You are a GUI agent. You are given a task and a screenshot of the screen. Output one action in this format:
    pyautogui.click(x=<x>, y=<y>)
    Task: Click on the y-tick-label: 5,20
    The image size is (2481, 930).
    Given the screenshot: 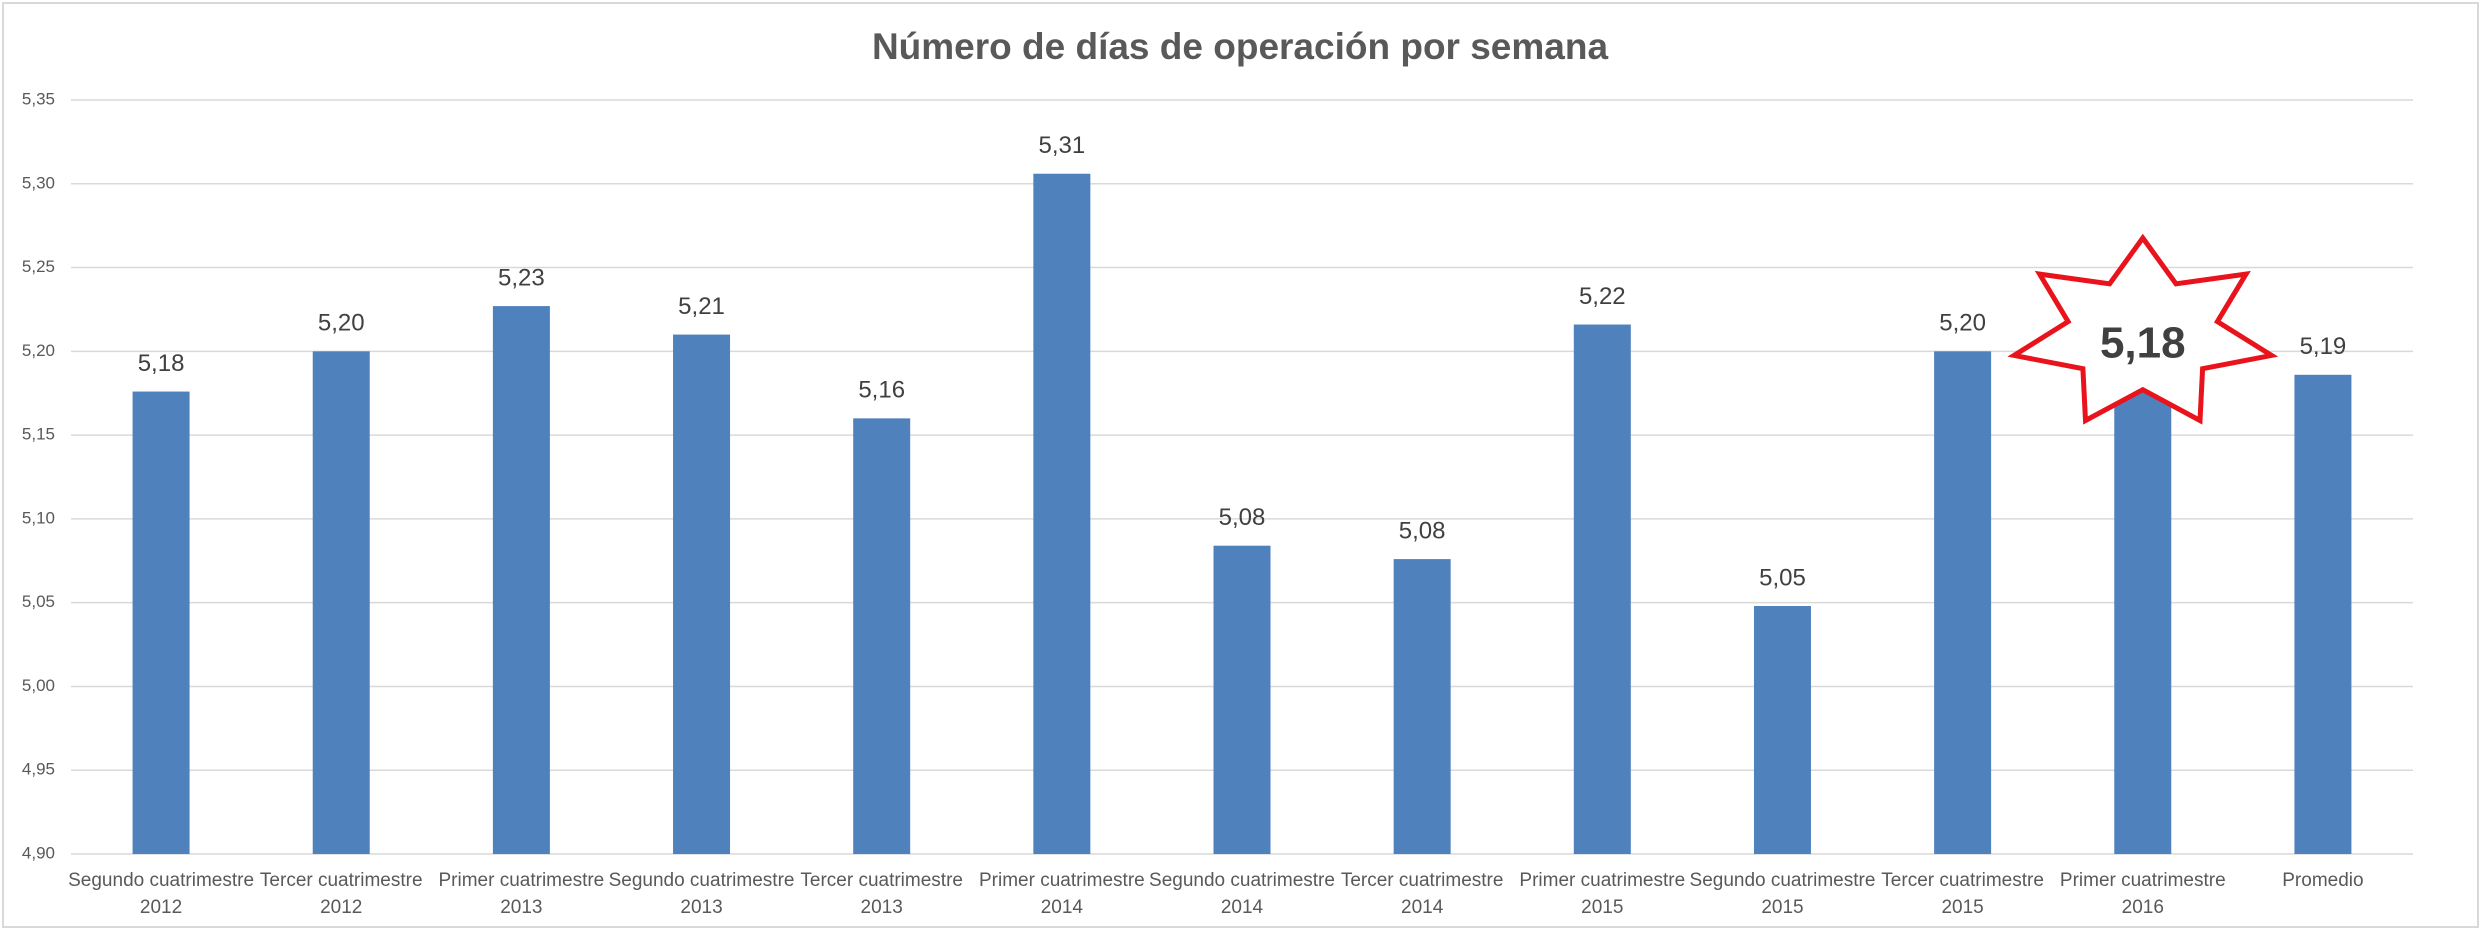 What is the action you would take?
    pyautogui.click(x=38, y=350)
    